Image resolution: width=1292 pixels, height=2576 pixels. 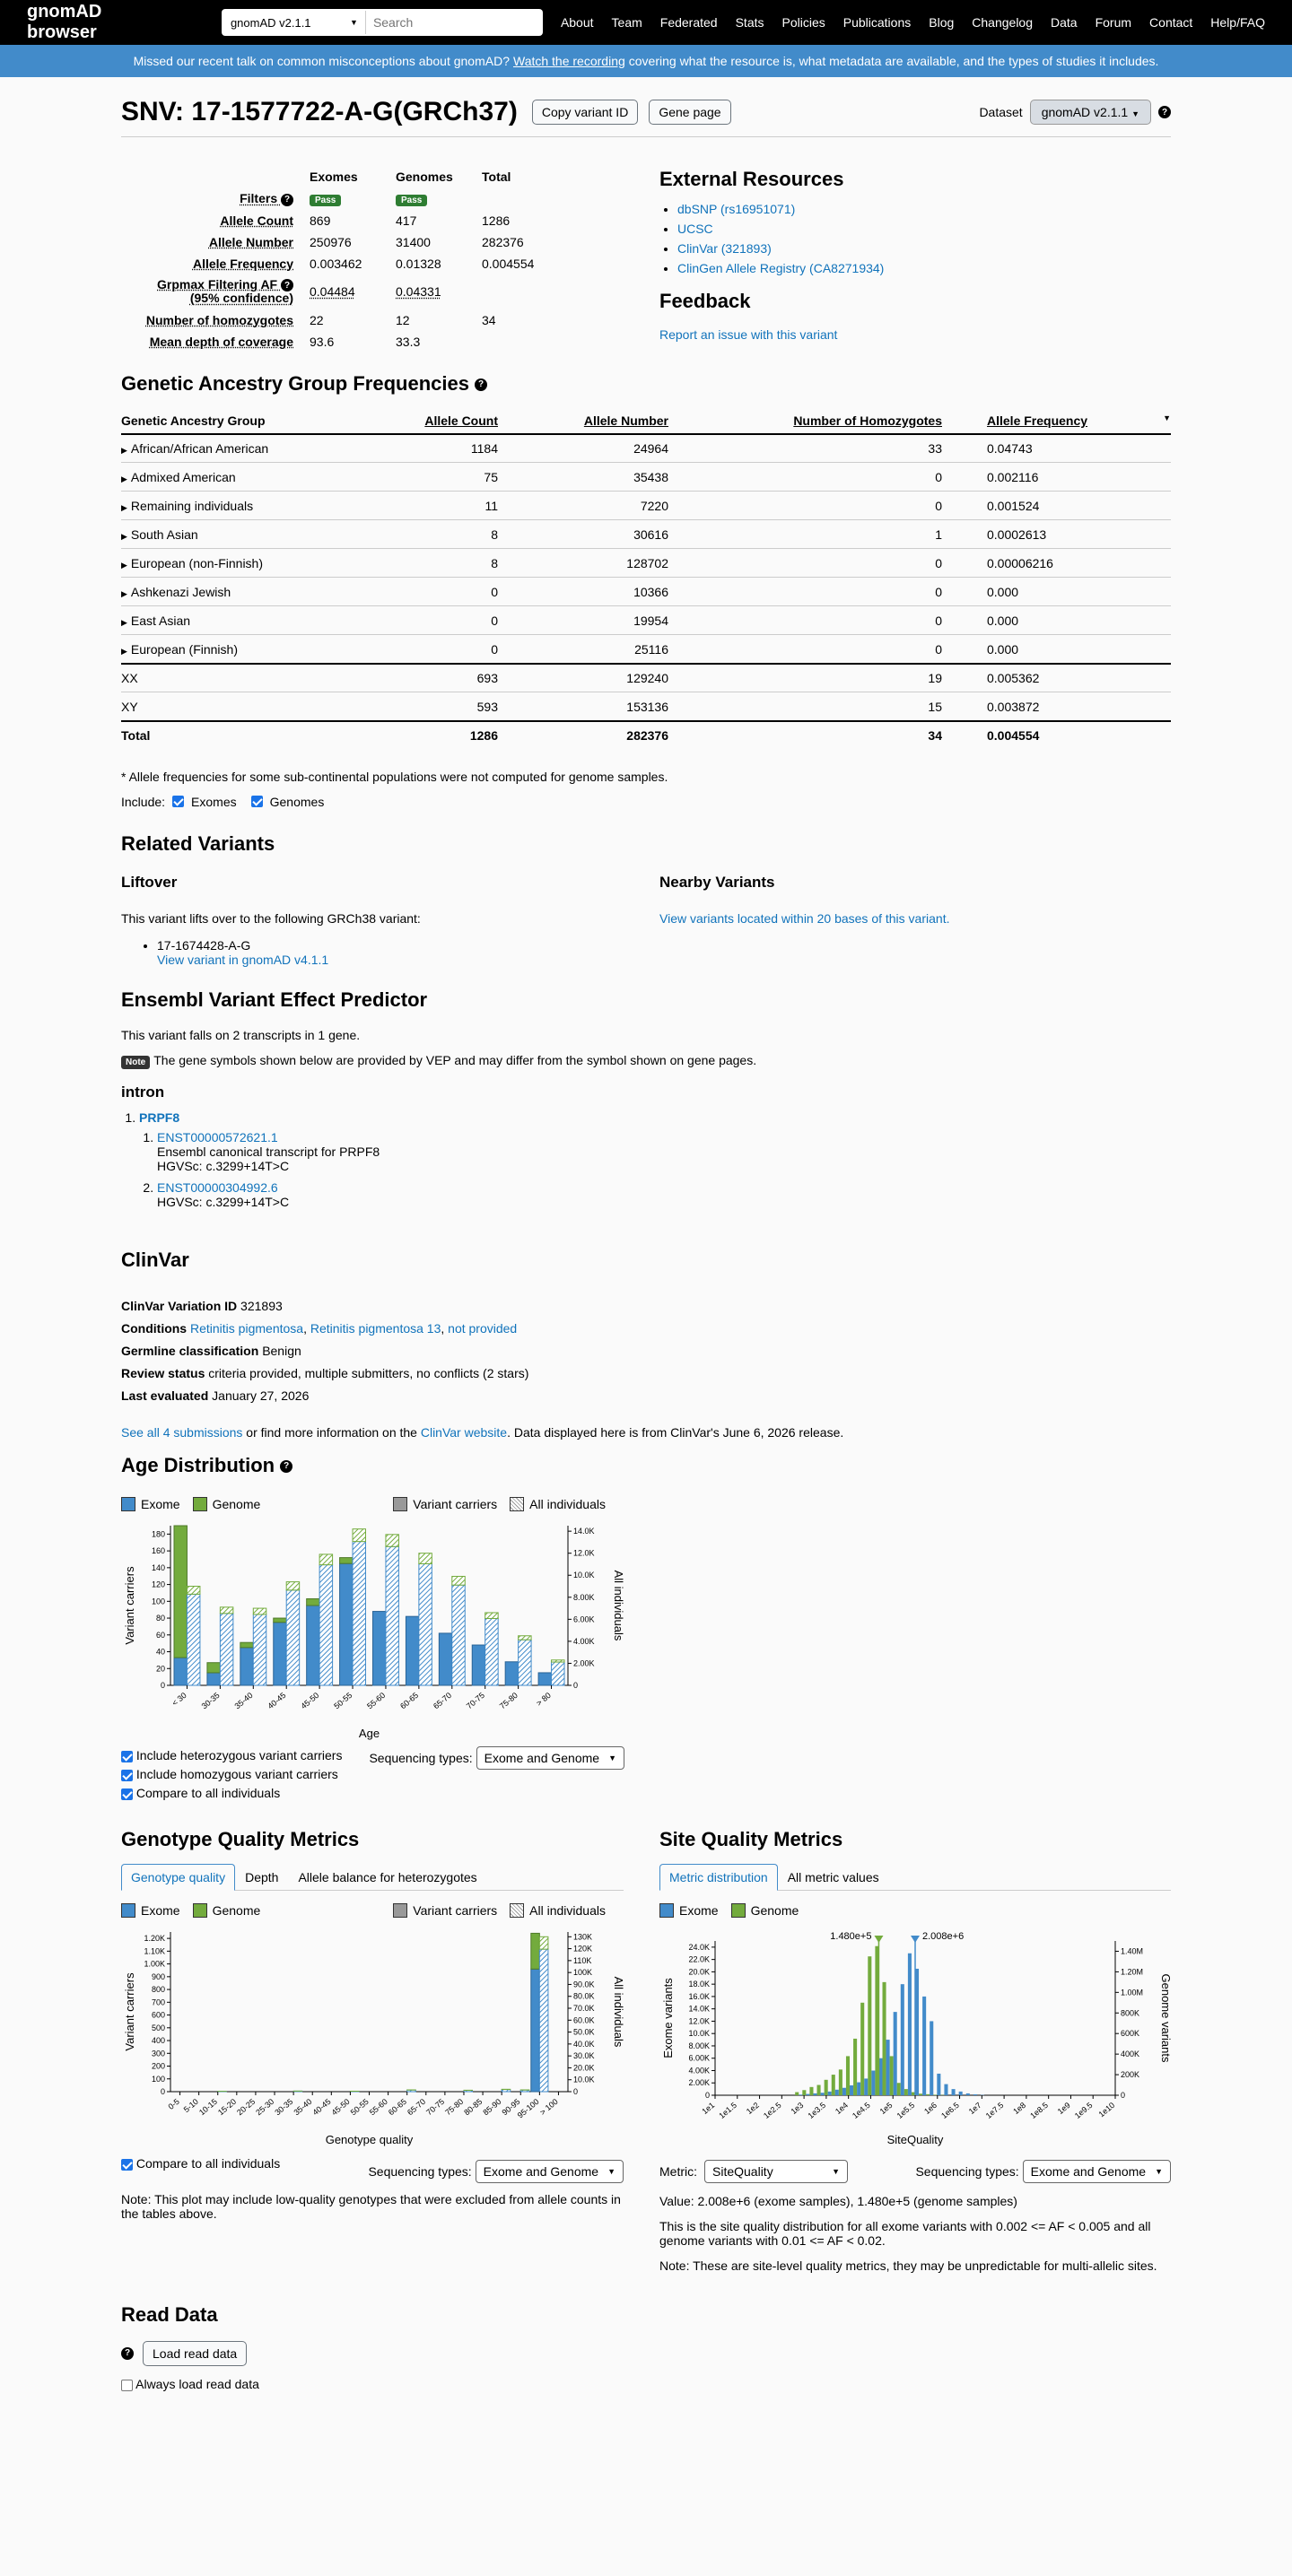 I want to click on brand-logo: gnomAD browser, so click(x=64, y=22).